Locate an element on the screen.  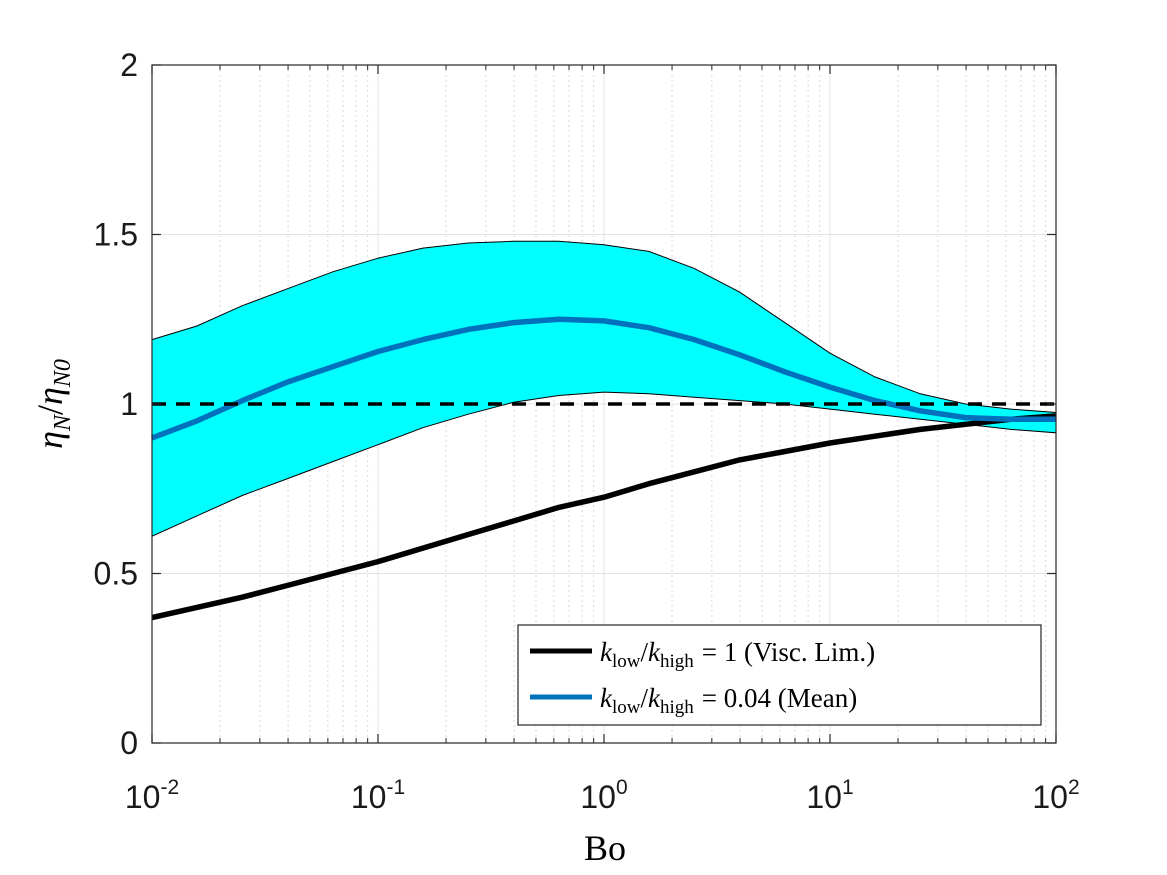
x-axis-label: Bo is located at coordinates (605, 848).